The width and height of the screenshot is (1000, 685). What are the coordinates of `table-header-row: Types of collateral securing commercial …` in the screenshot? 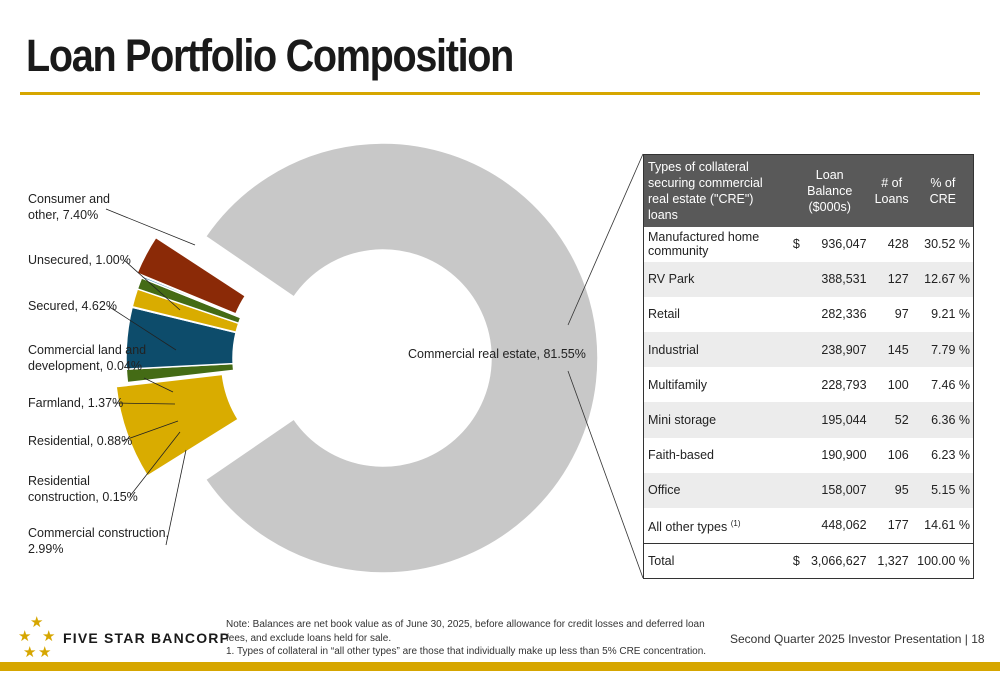 It's located at (808, 190).